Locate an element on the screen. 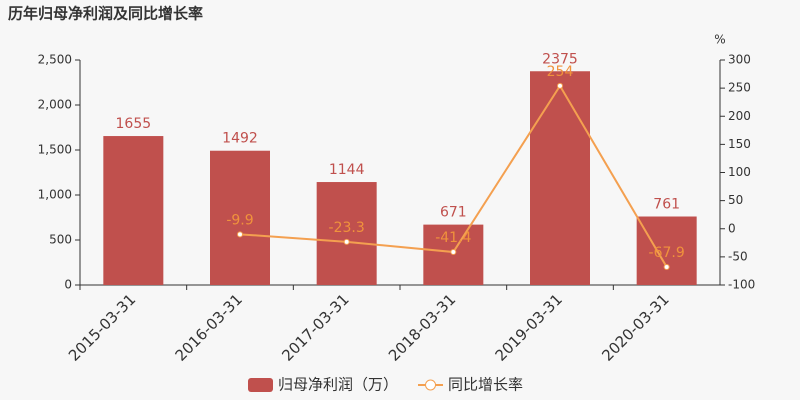 This screenshot has height=400, width=800. y-tick-label: 1,000 is located at coordinates (55, 195).